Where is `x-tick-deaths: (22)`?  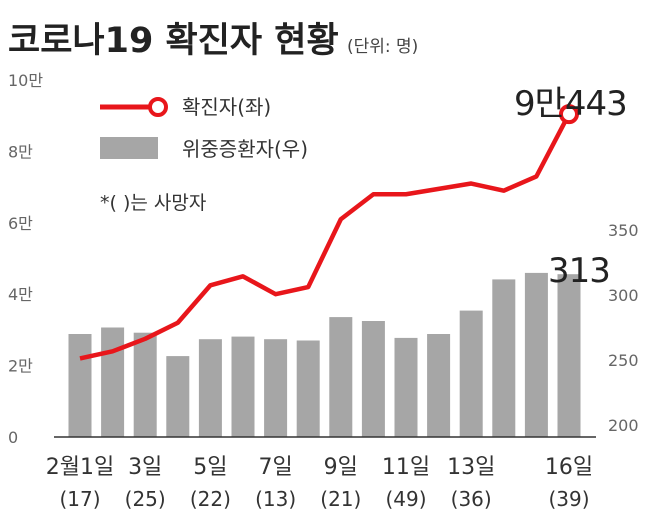 x-tick-deaths: (22) is located at coordinates (210, 499).